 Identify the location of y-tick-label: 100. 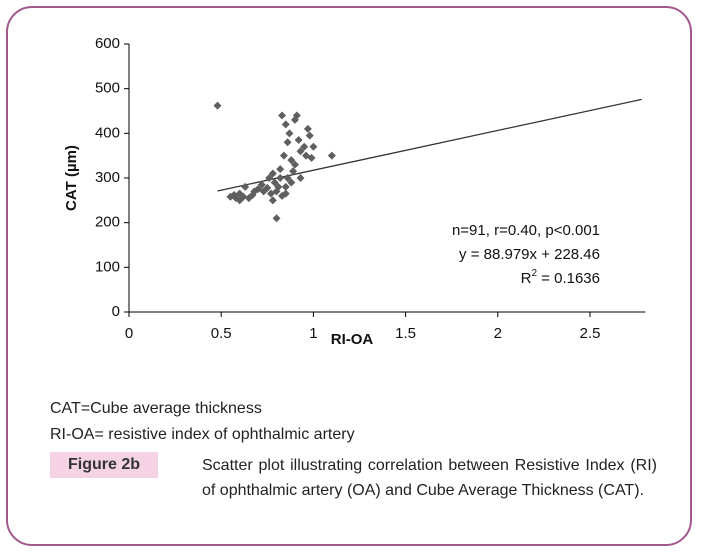
(107, 266).